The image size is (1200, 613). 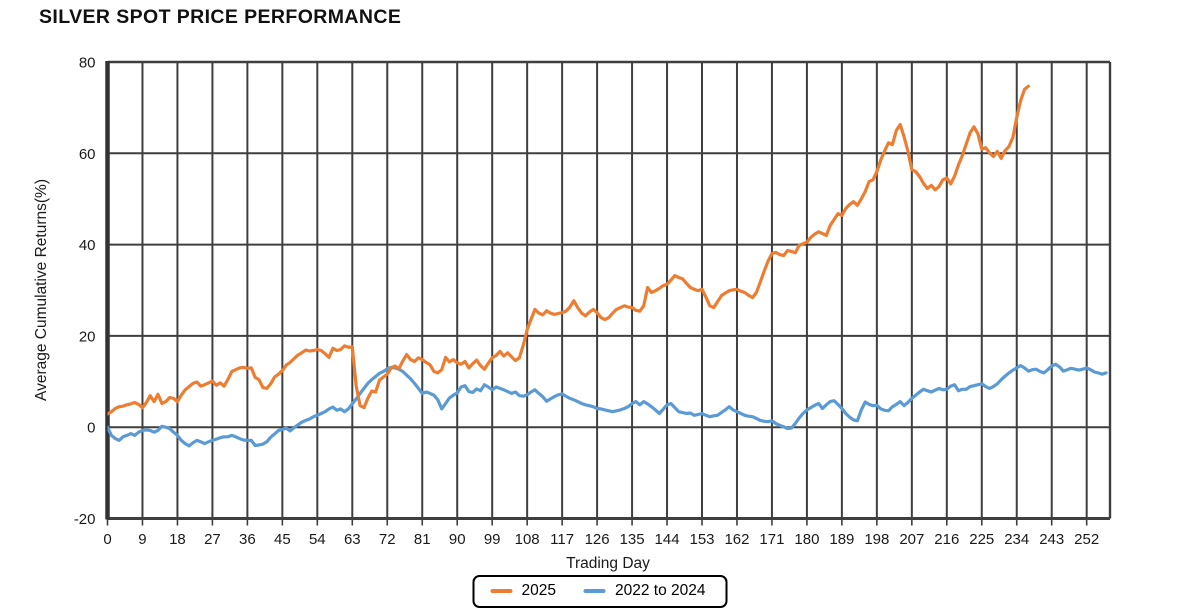 I want to click on legend: 2025 2022 to 2024, so click(x=600, y=591).